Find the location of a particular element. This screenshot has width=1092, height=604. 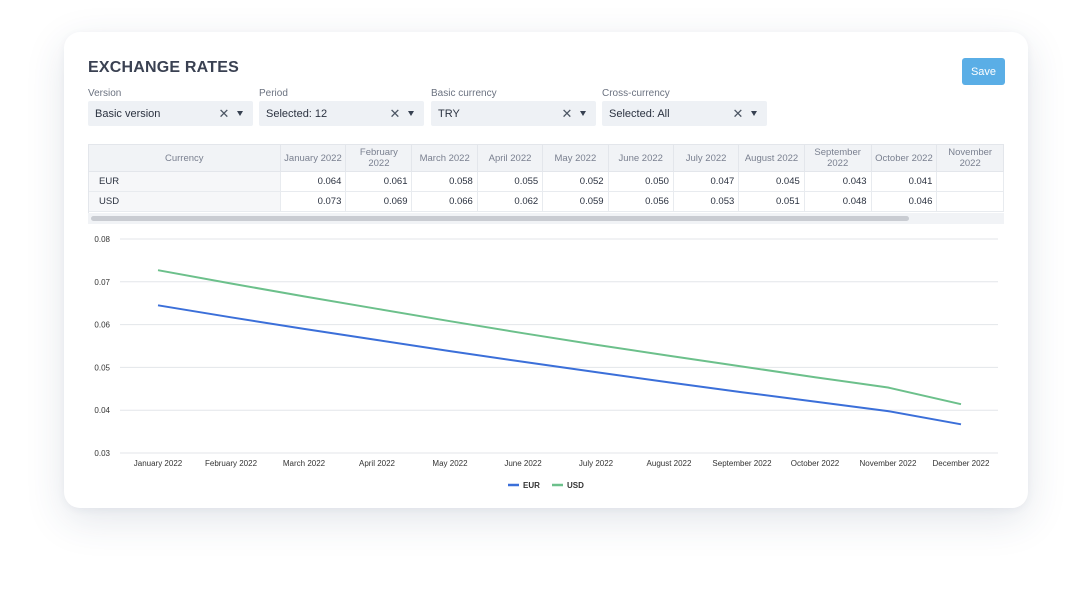

y-tick-label: 0.07 is located at coordinates (102, 282).